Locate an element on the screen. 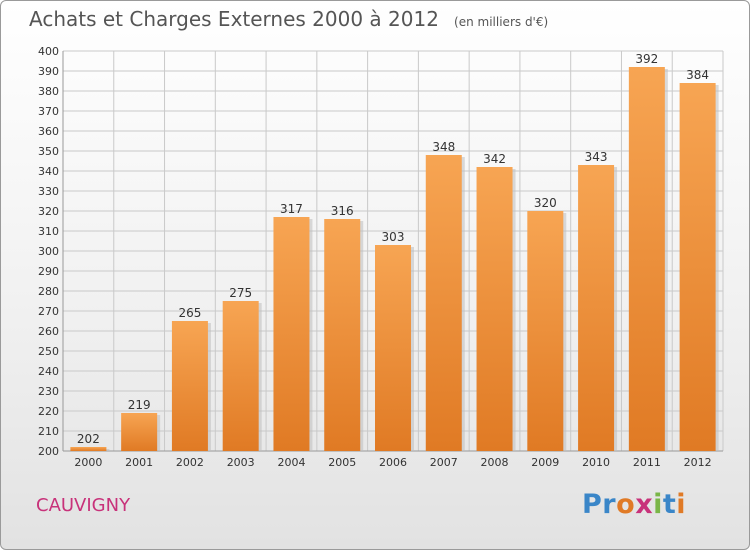  x-tick-label: 2011 is located at coordinates (647, 462).